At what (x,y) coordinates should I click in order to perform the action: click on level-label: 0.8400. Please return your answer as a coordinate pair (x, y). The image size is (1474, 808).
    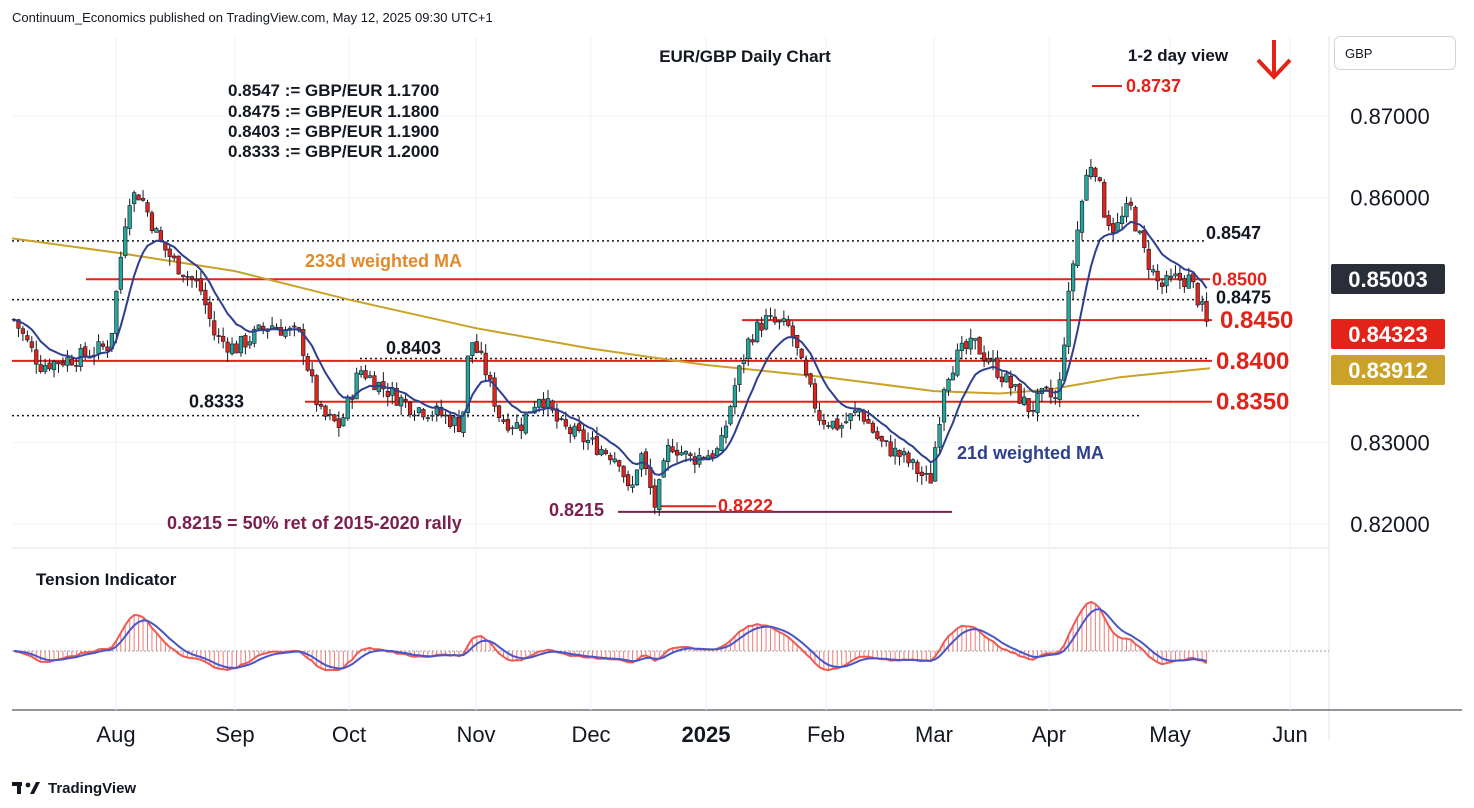
    Looking at the image, I should click on (1252, 361).